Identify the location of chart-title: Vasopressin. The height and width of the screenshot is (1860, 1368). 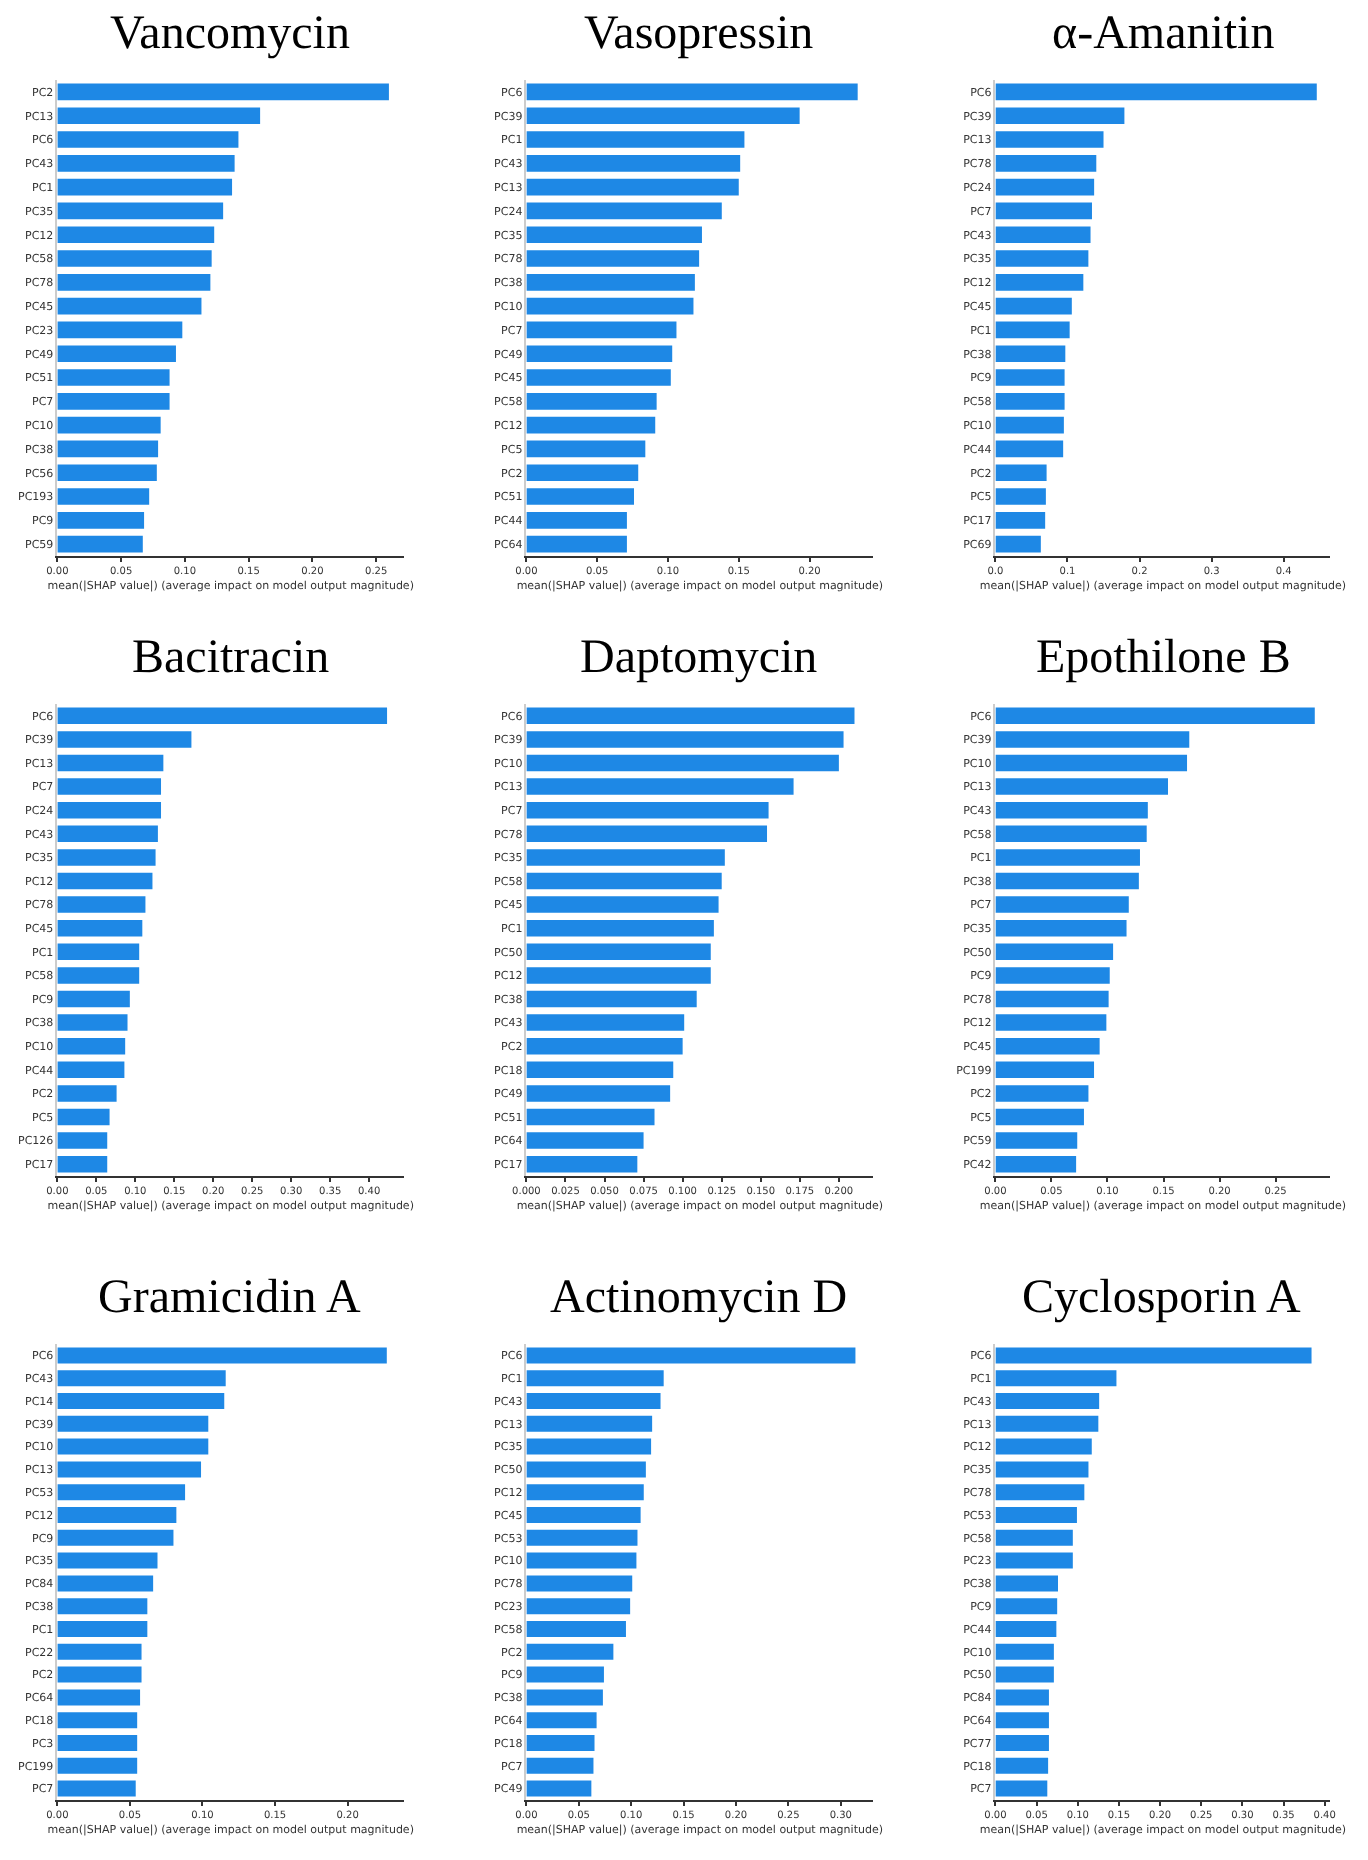
(699, 34).